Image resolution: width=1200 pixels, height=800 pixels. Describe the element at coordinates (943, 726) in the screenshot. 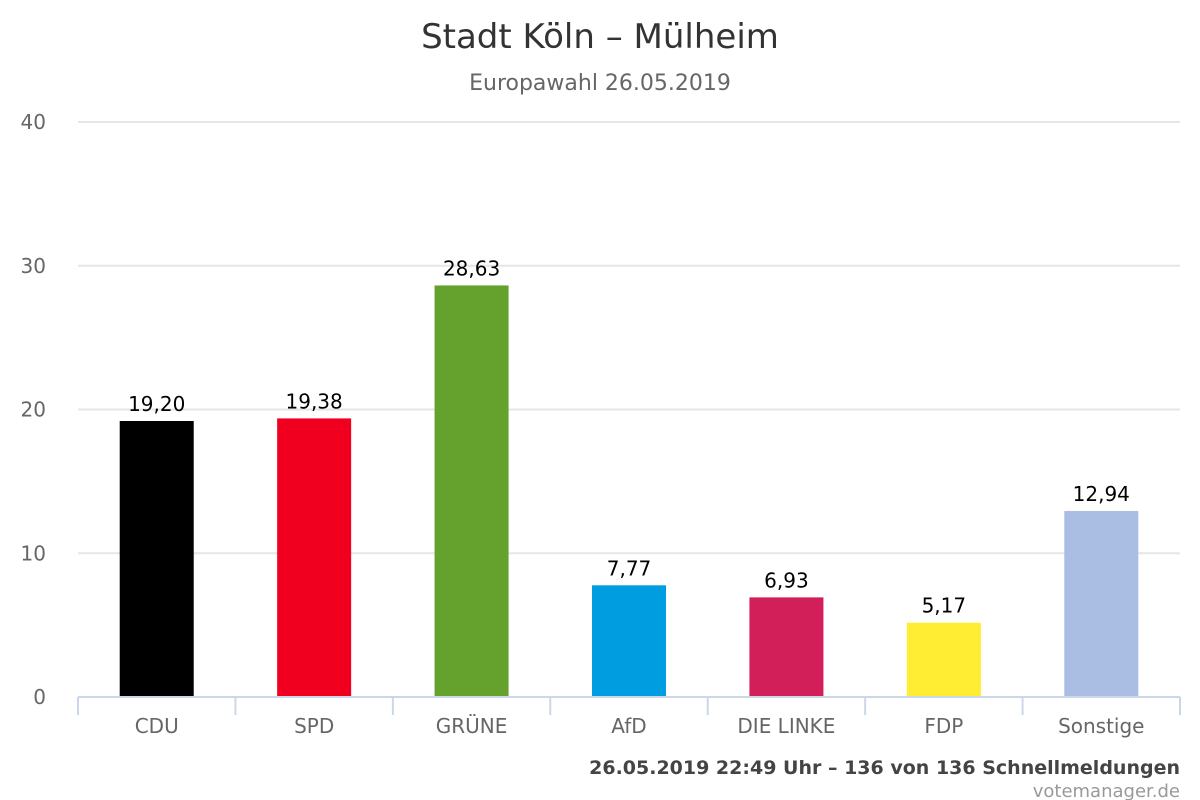

I see `x-tick-label: FDP` at that location.